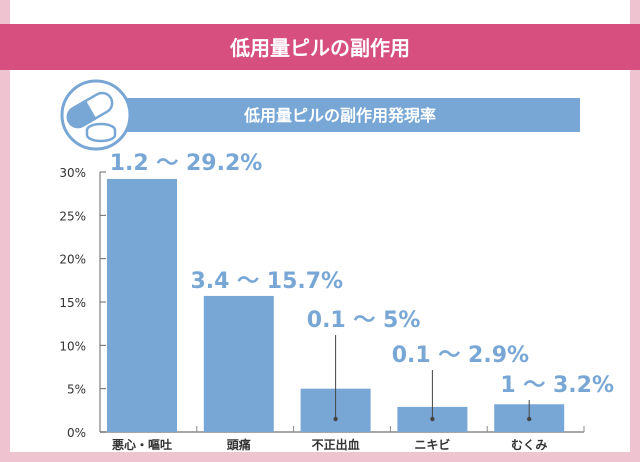 Image resolution: width=640 pixels, height=462 pixels. Describe the element at coordinates (72, 216) in the screenshot. I see `y-tick-label: 25%` at that location.